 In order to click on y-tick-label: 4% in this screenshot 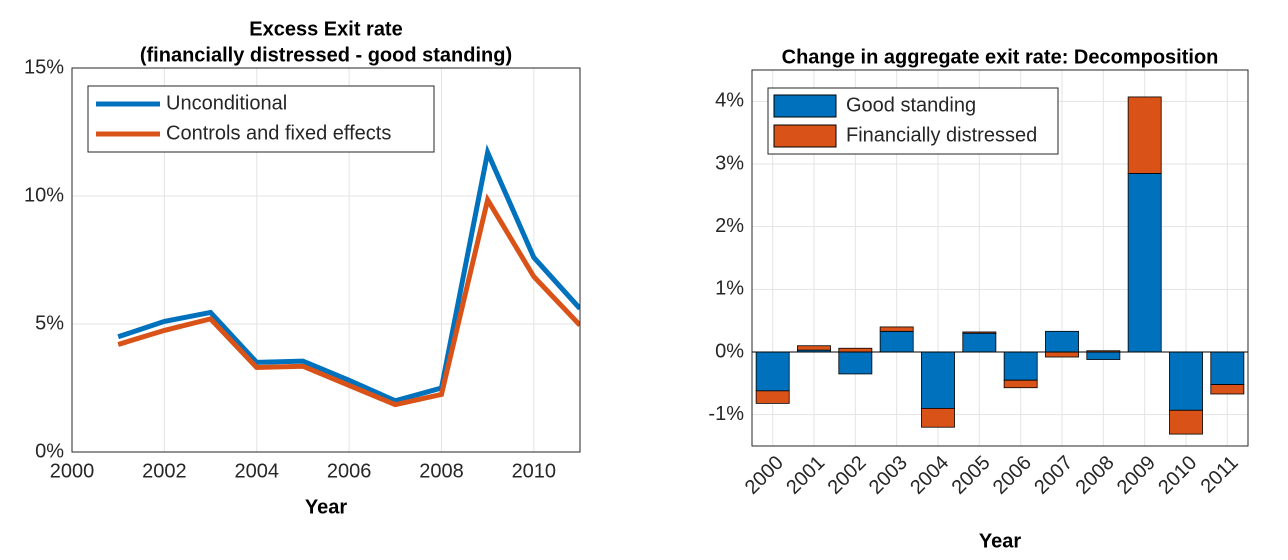, I will do `click(729, 101)`.